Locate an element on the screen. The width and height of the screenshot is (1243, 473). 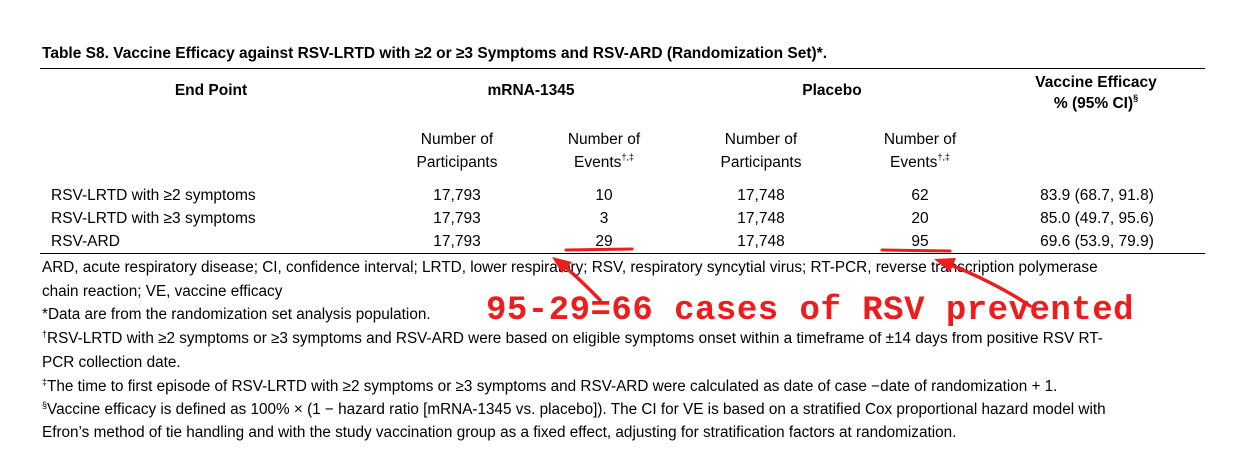
row-2-placebo-events: 20 is located at coordinates (920, 218).